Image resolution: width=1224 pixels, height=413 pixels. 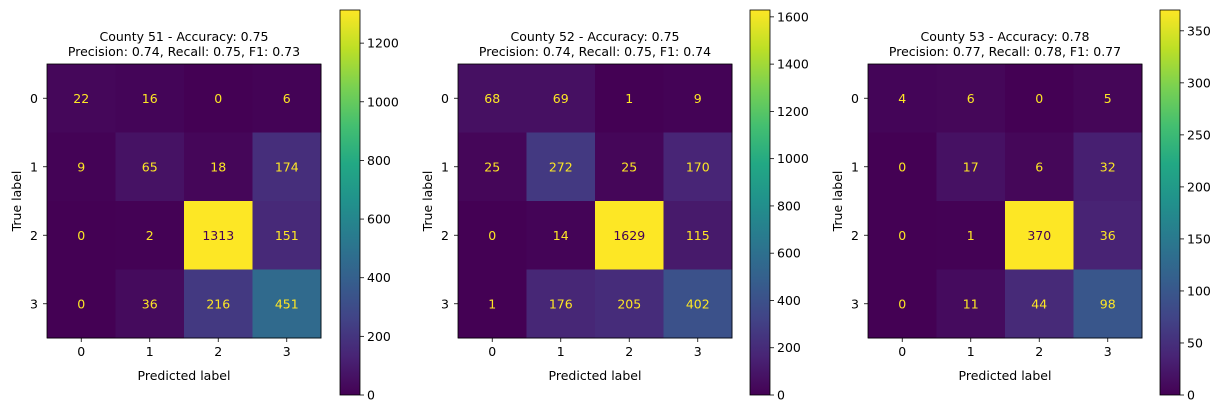 I want to click on cell-value-label: 9, so click(x=698, y=98).